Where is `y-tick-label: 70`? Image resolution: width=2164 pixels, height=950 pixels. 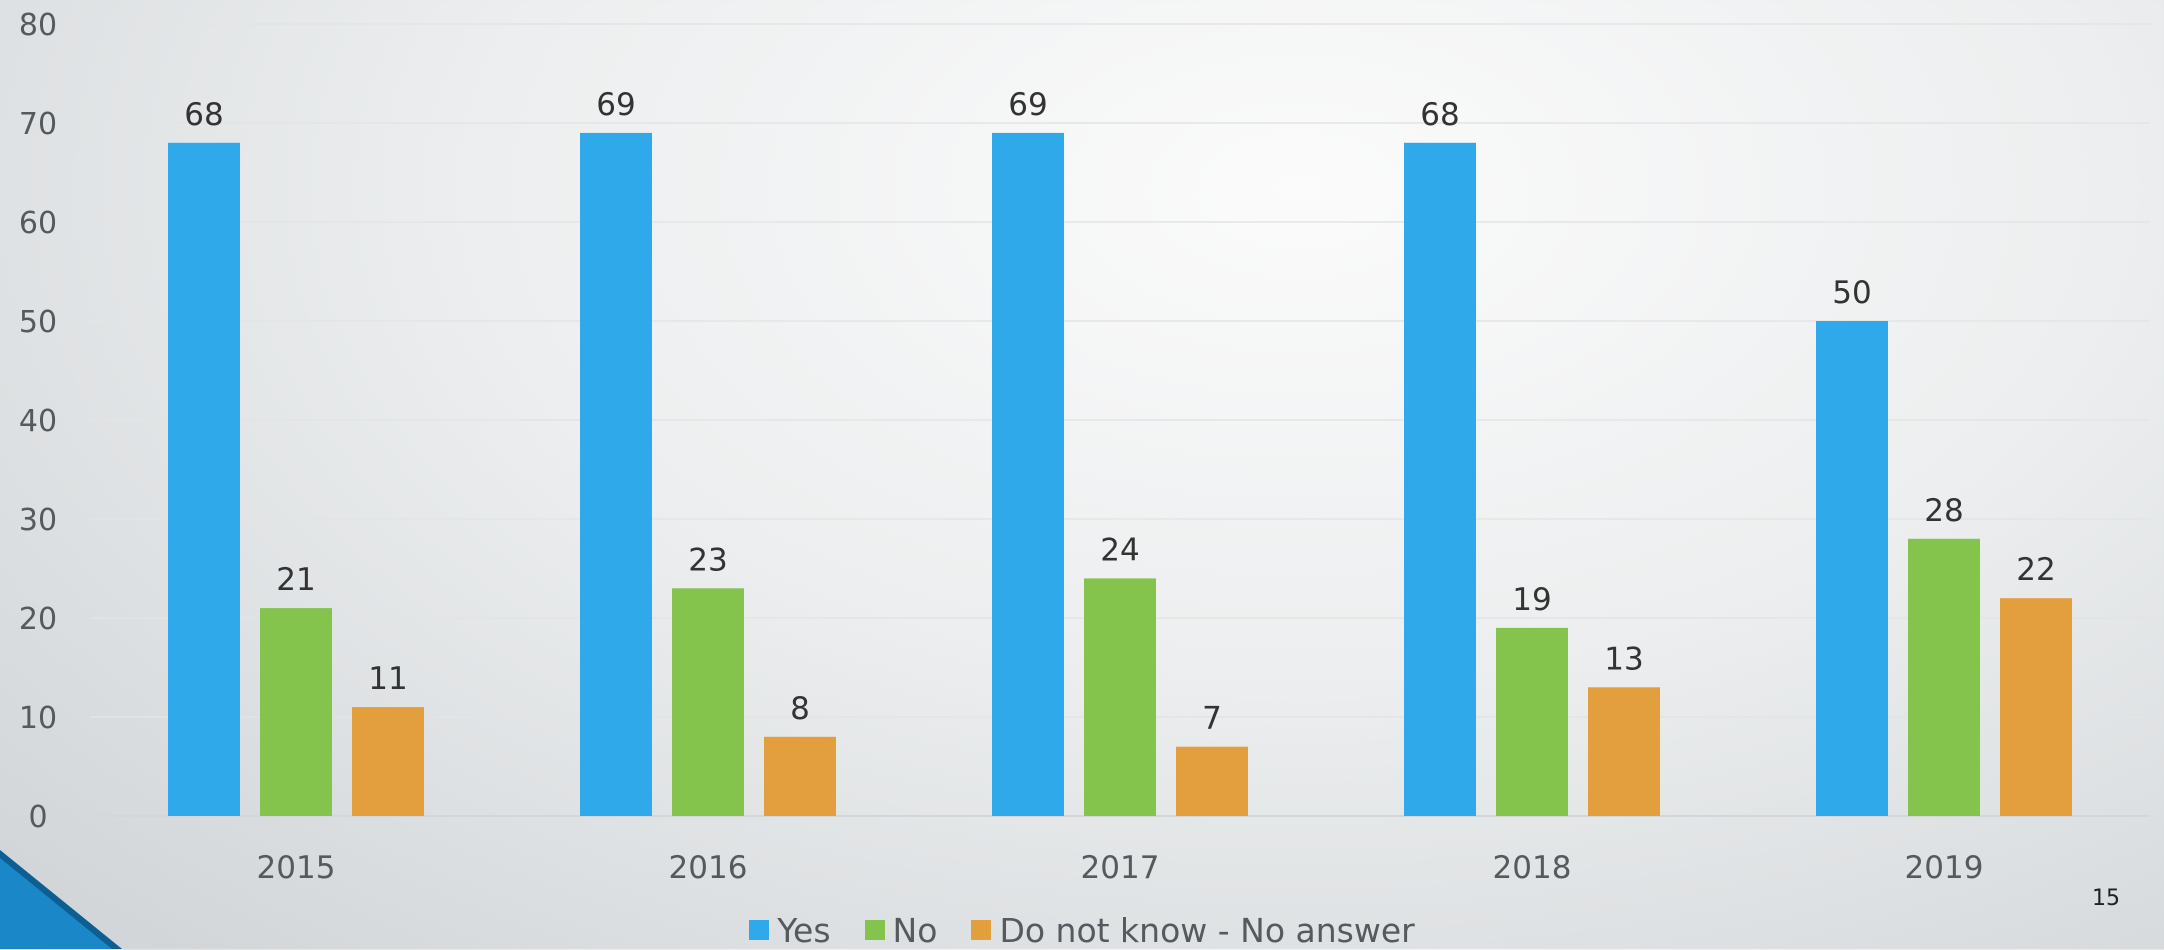
y-tick-label: 70 is located at coordinates (38, 124).